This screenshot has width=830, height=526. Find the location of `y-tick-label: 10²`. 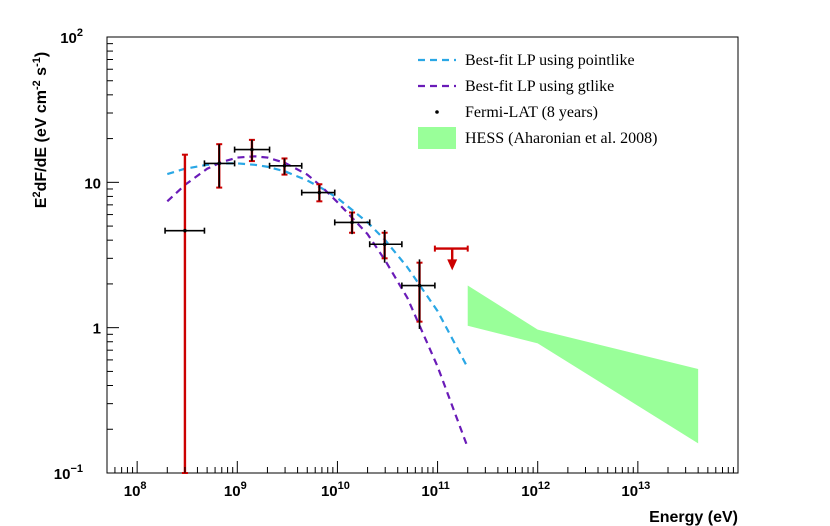

y-tick-label: 10² is located at coordinates (71, 37).